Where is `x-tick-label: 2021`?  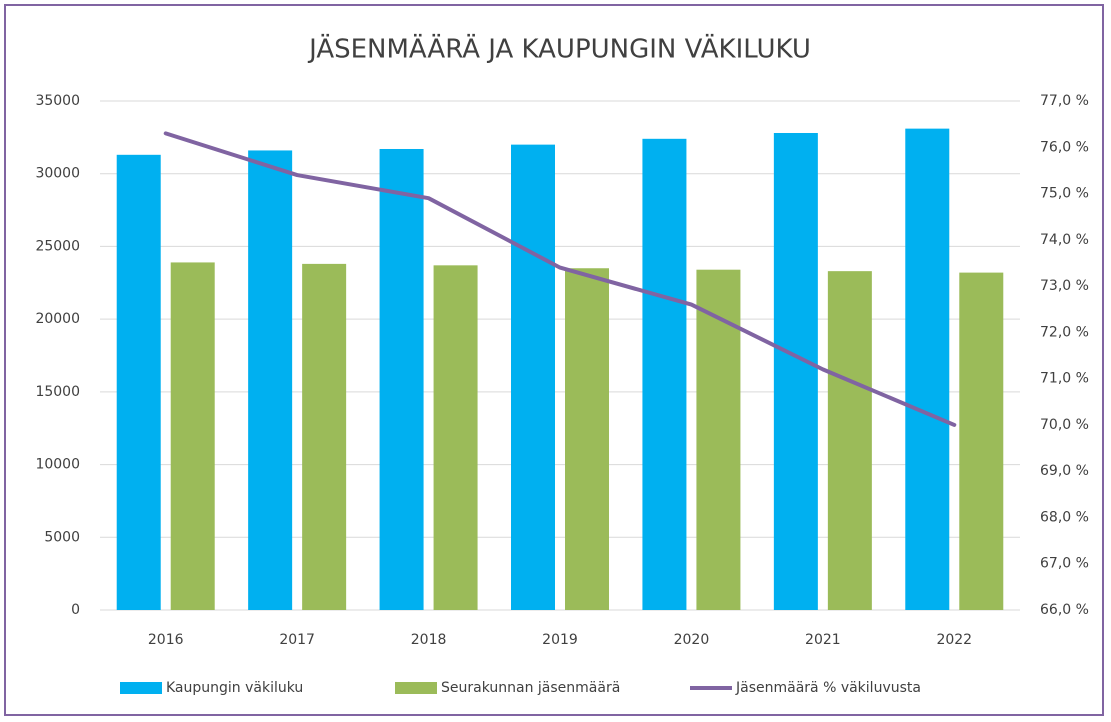
x-tick-label: 2021 is located at coordinates (823, 640).